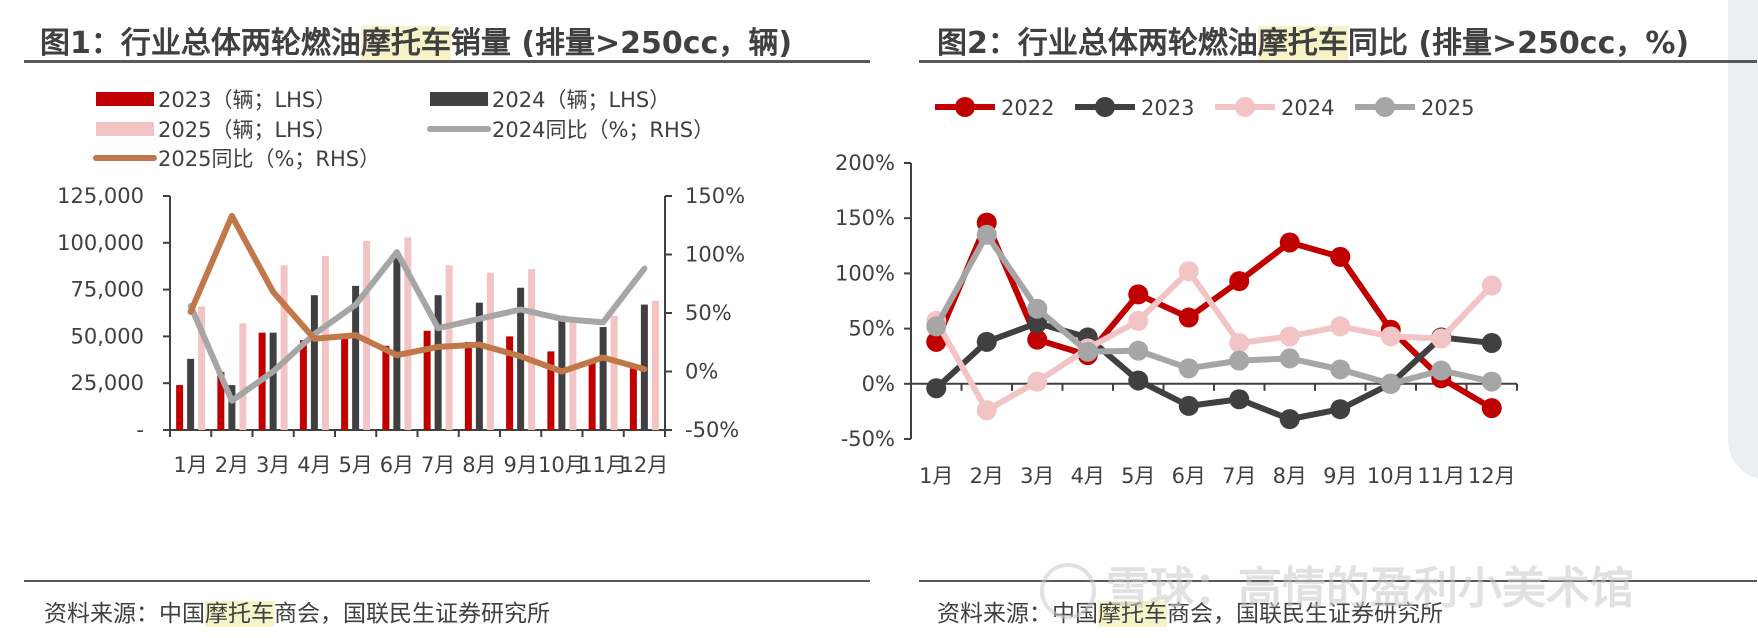  I want to click on chart2-legend-label: 2025, so click(1447, 108).